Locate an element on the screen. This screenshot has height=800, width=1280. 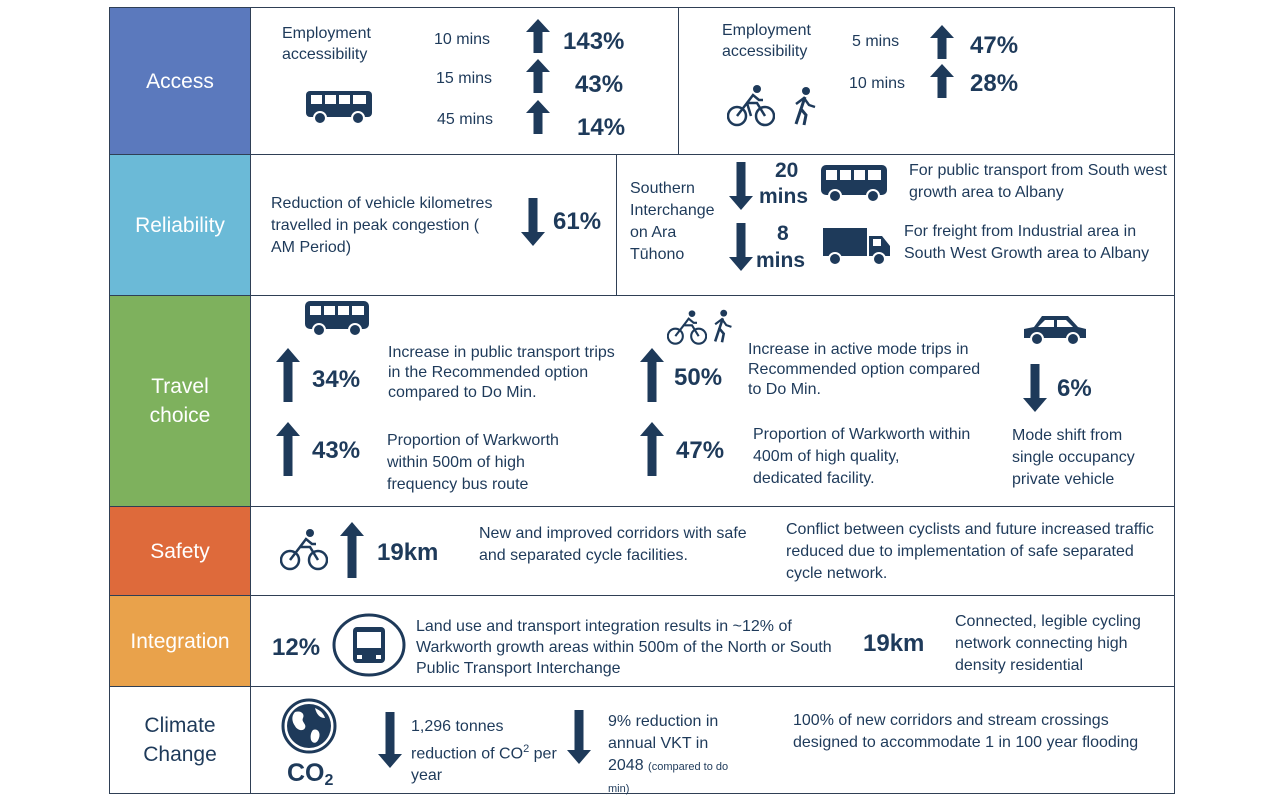
label-text: Integration is located at coordinates (180, 641).